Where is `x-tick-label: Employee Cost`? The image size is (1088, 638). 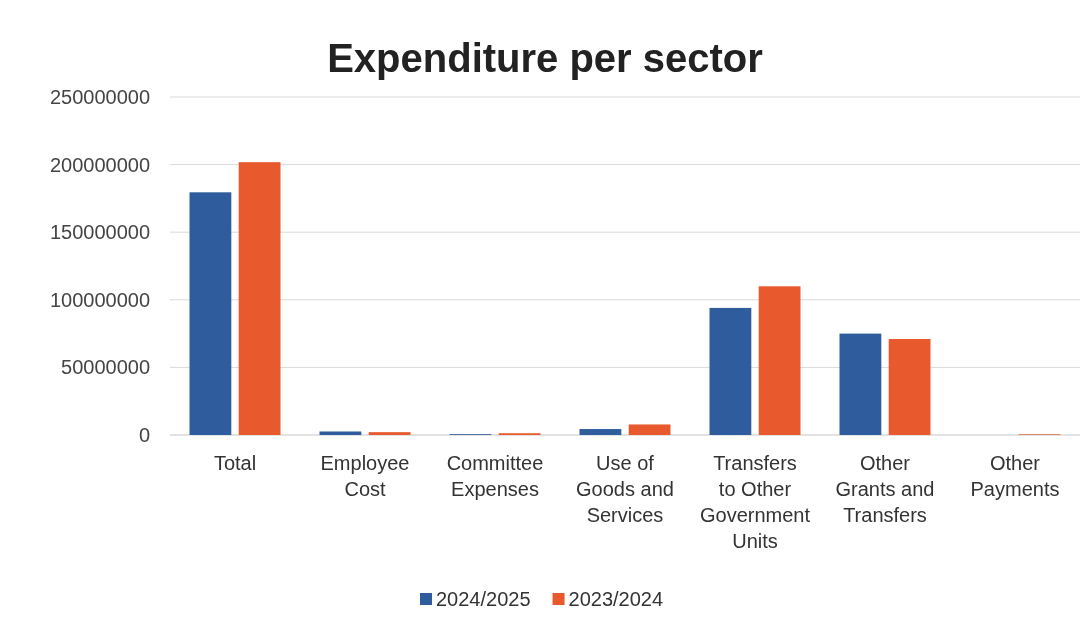
x-tick-label: Employee Cost is located at coordinates (365, 476).